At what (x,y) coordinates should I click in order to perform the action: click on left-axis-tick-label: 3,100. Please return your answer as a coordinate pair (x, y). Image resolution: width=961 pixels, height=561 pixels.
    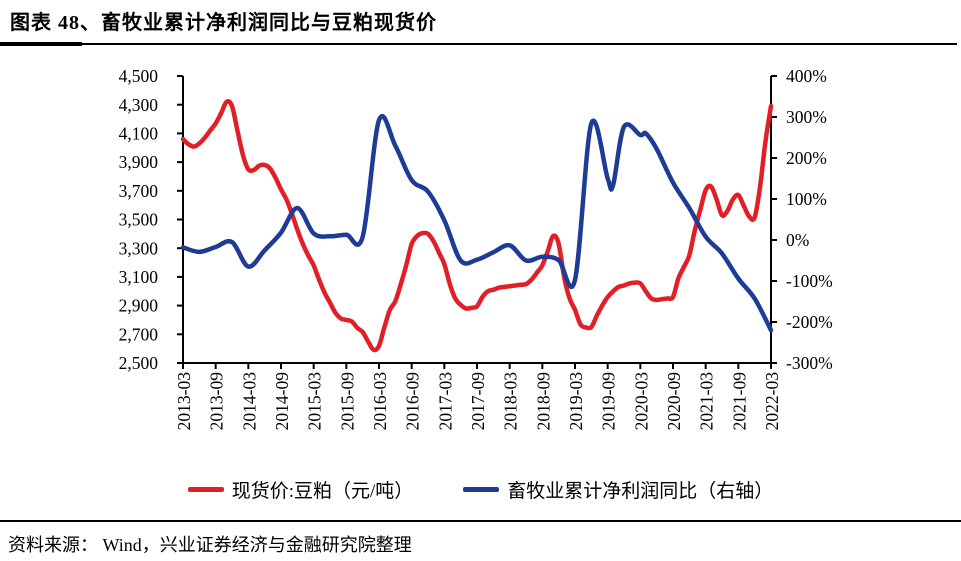
    Looking at the image, I should click on (139, 277).